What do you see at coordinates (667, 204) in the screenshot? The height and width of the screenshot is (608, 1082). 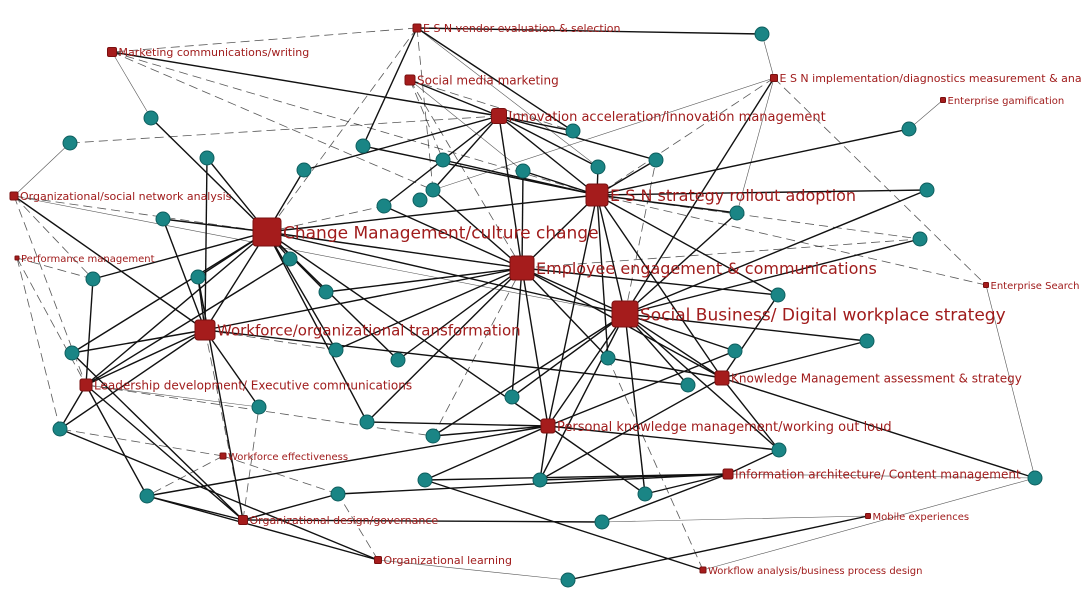 I see `edge-s8-c17` at bounding box center [667, 204].